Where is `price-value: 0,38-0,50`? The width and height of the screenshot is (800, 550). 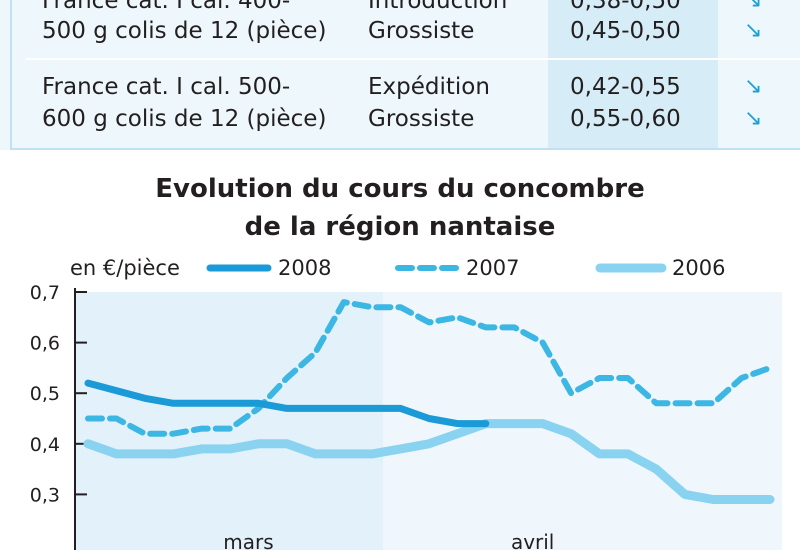 price-value: 0,38-0,50 is located at coordinates (625, 7).